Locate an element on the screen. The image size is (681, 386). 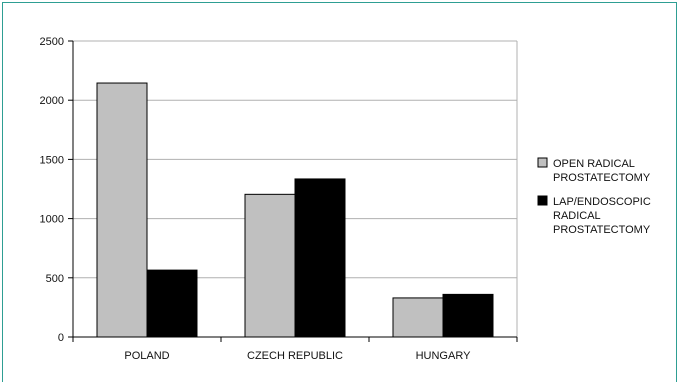
y-tick-label: 1000 is located at coordinates (52, 220).